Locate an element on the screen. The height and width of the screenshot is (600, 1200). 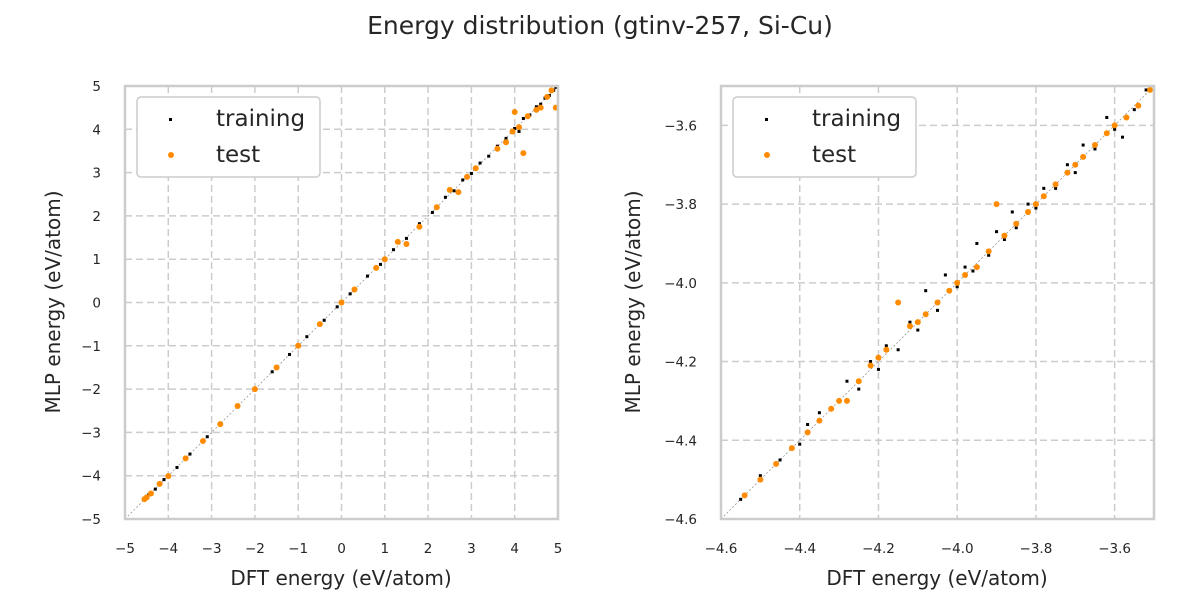
left-x-axis-label: DFT energy (eV/atom) is located at coordinates (340, 578).